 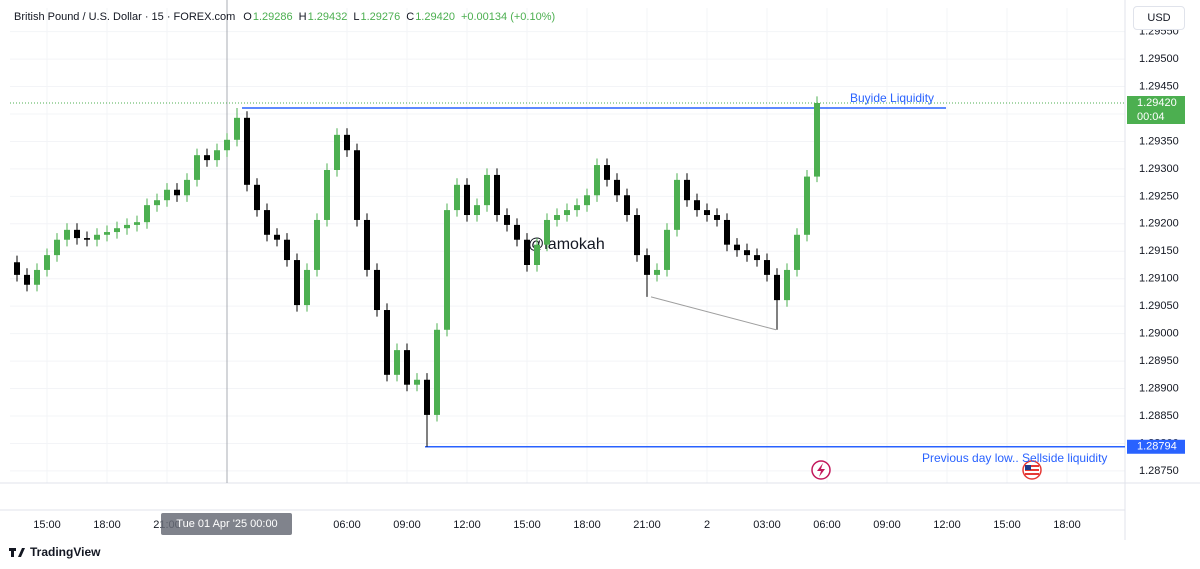 What do you see at coordinates (713, 313) in the screenshot?
I see `drawn-line` at bounding box center [713, 313].